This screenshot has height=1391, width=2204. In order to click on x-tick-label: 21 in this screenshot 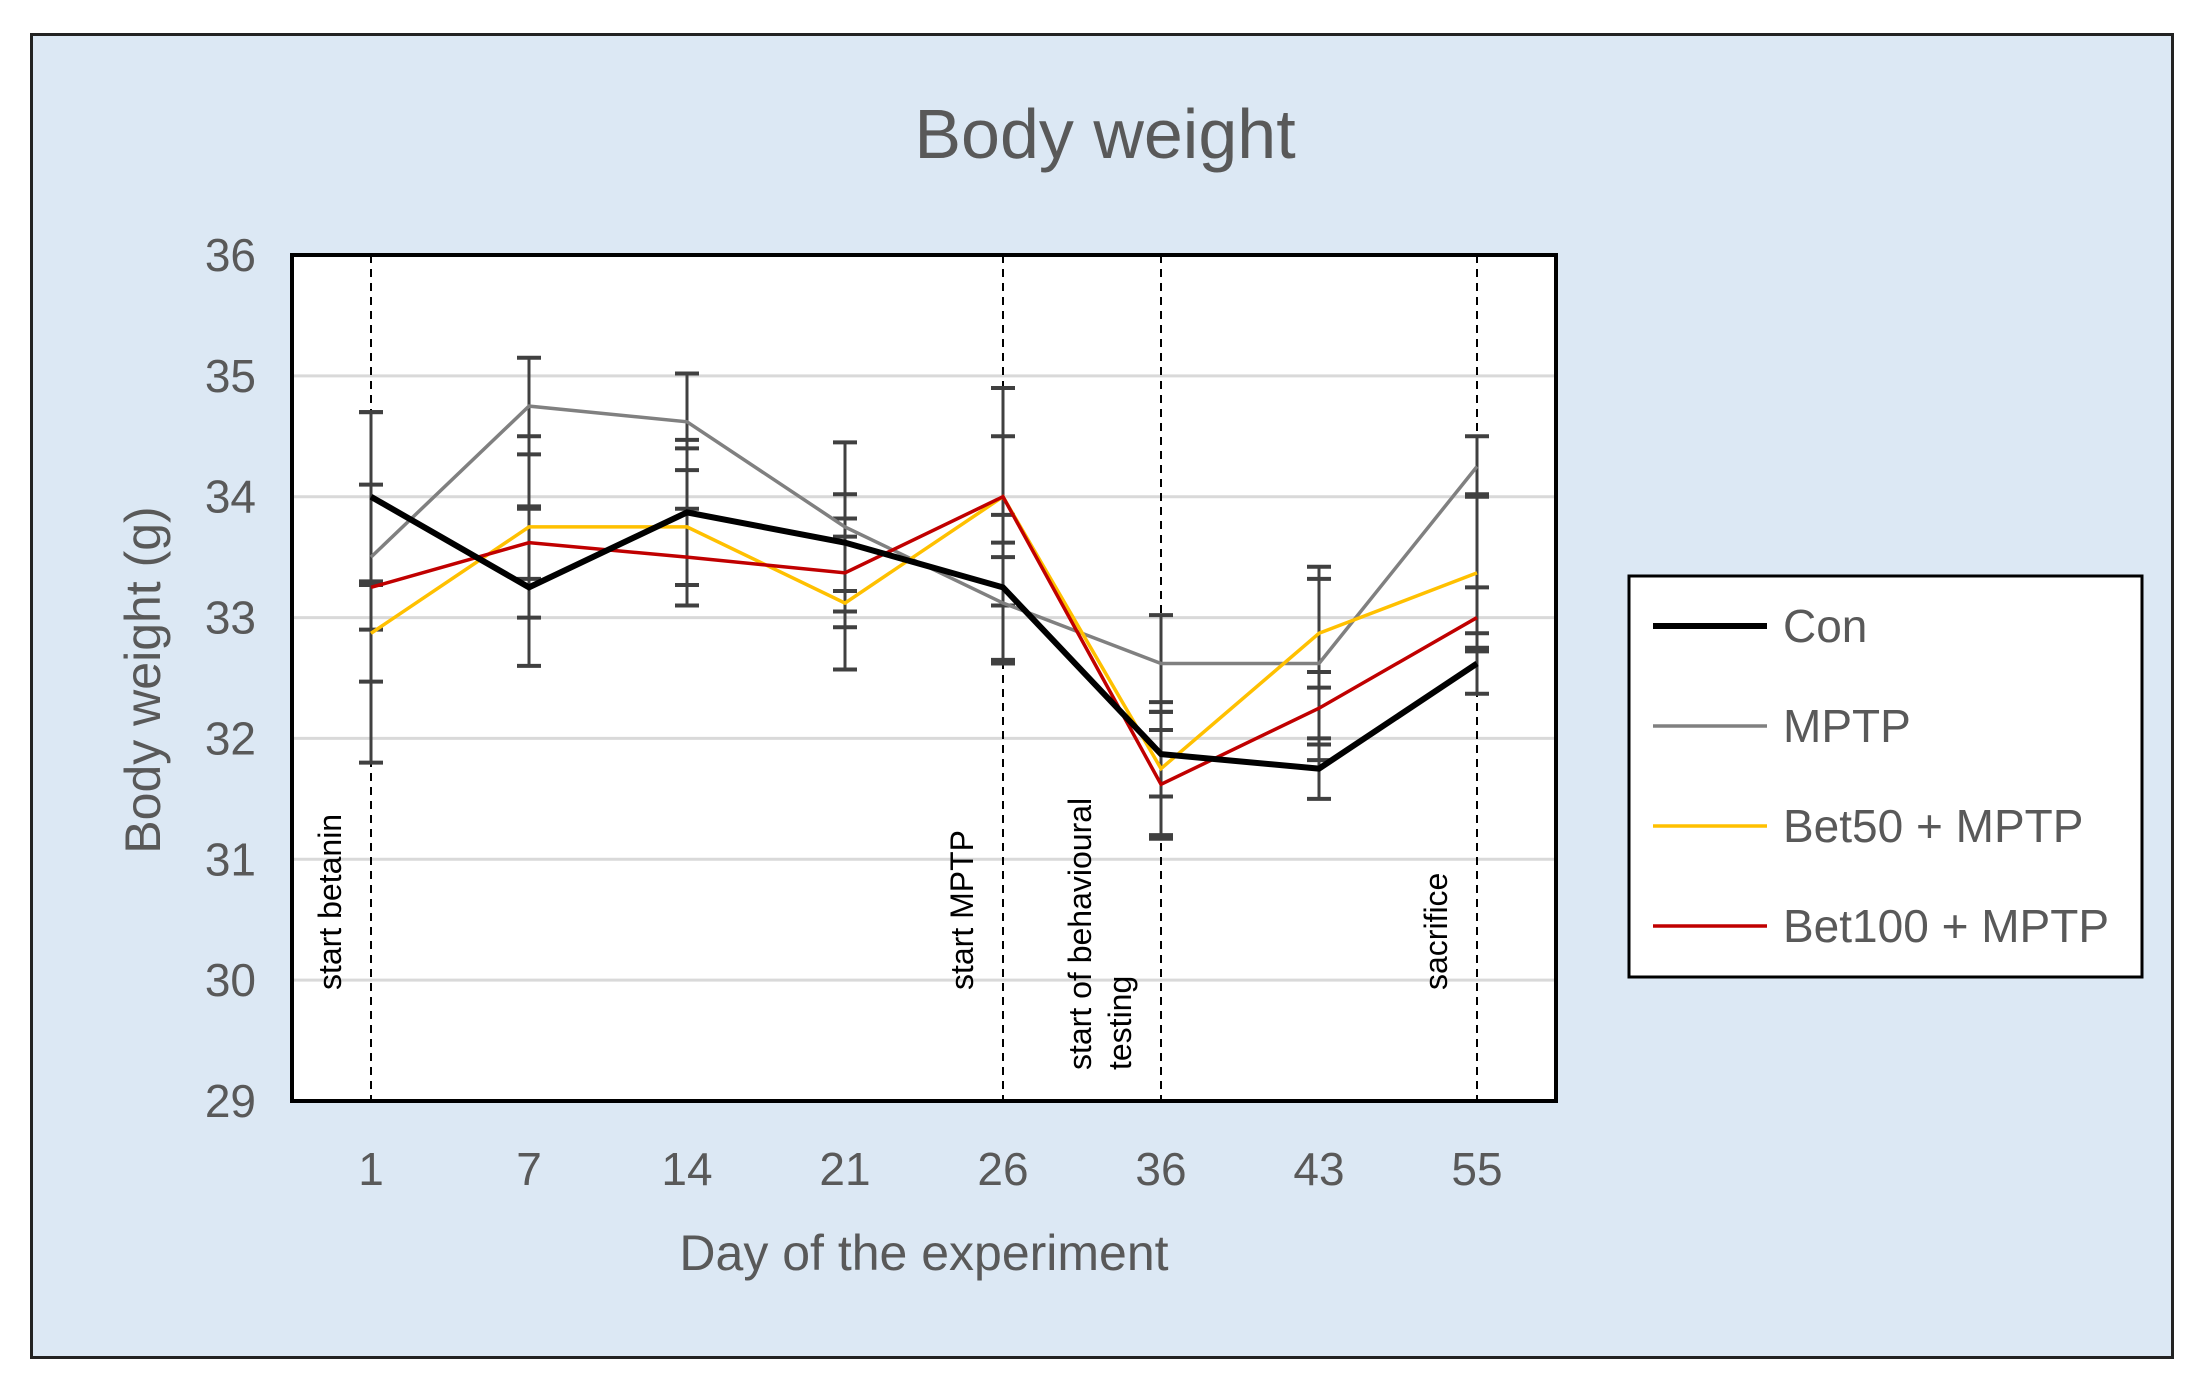, I will do `click(844, 1169)`.